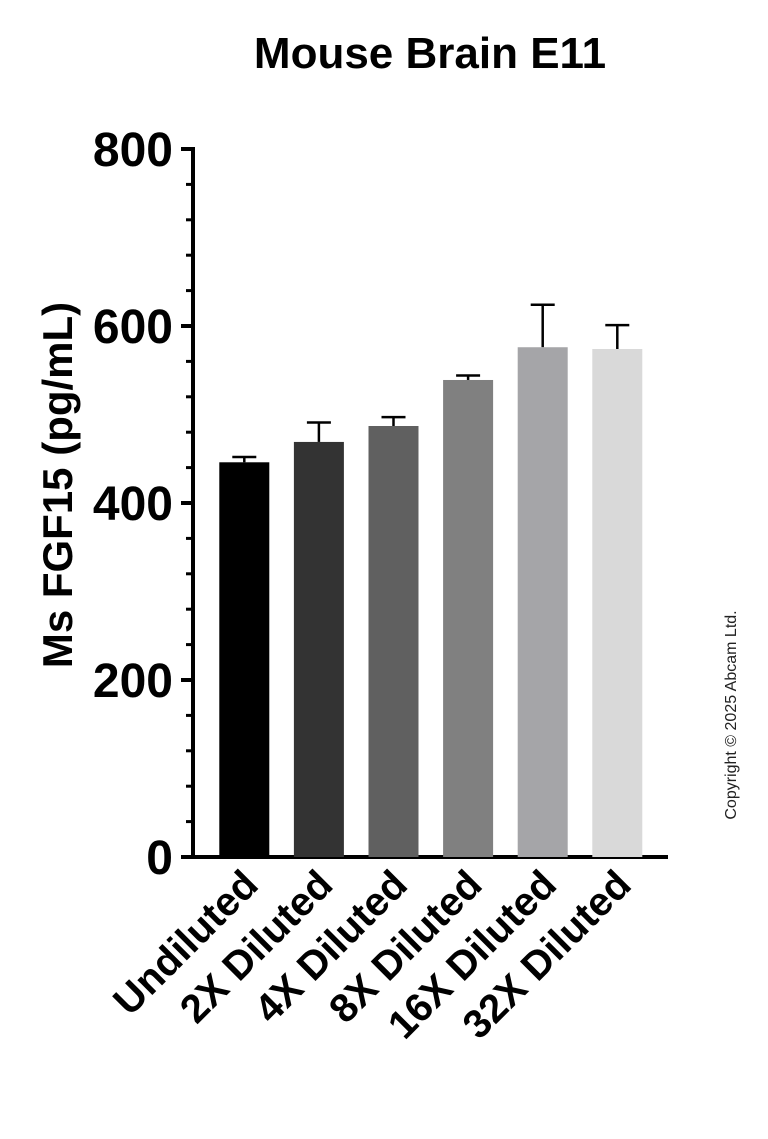 The image size is (768, 1139). Describe the element at coordinates (57, 485) in the screenshot. I see `y-axis-label: Ms FGF15 (pg/mL)` at that location.